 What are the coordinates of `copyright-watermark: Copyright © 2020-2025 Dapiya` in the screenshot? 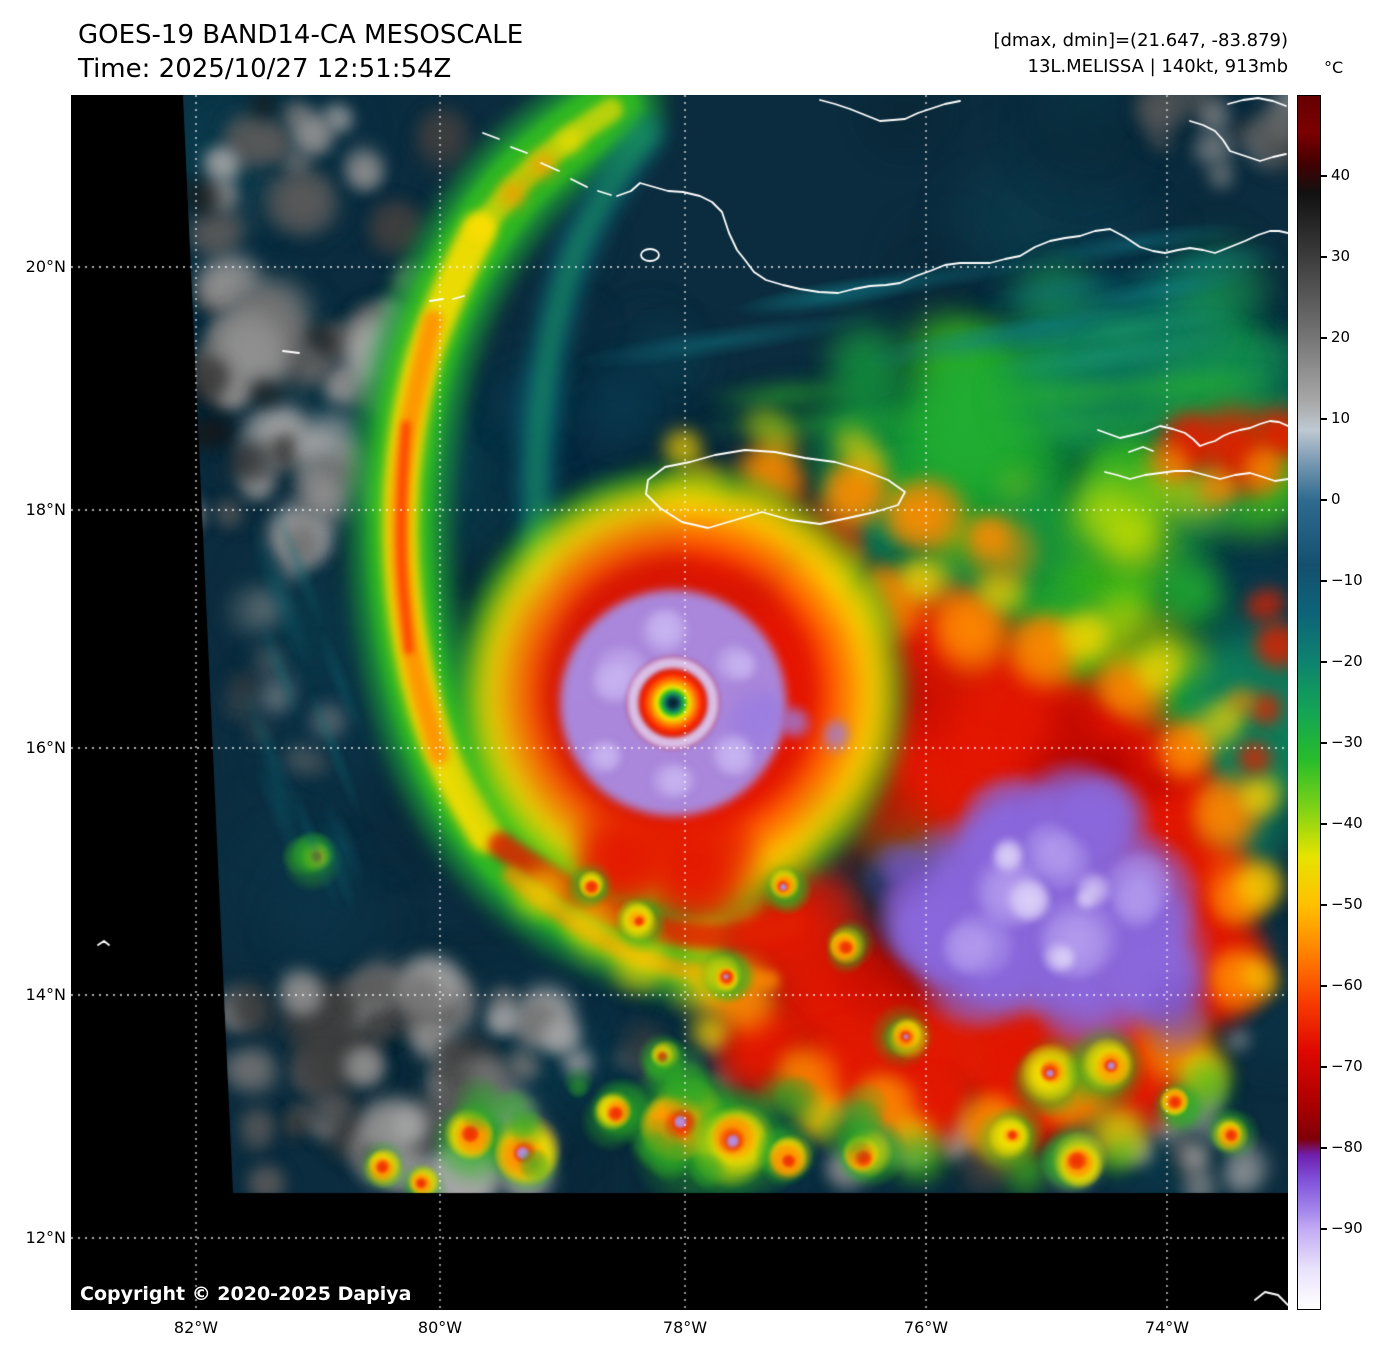 It's located at (246, 1294).